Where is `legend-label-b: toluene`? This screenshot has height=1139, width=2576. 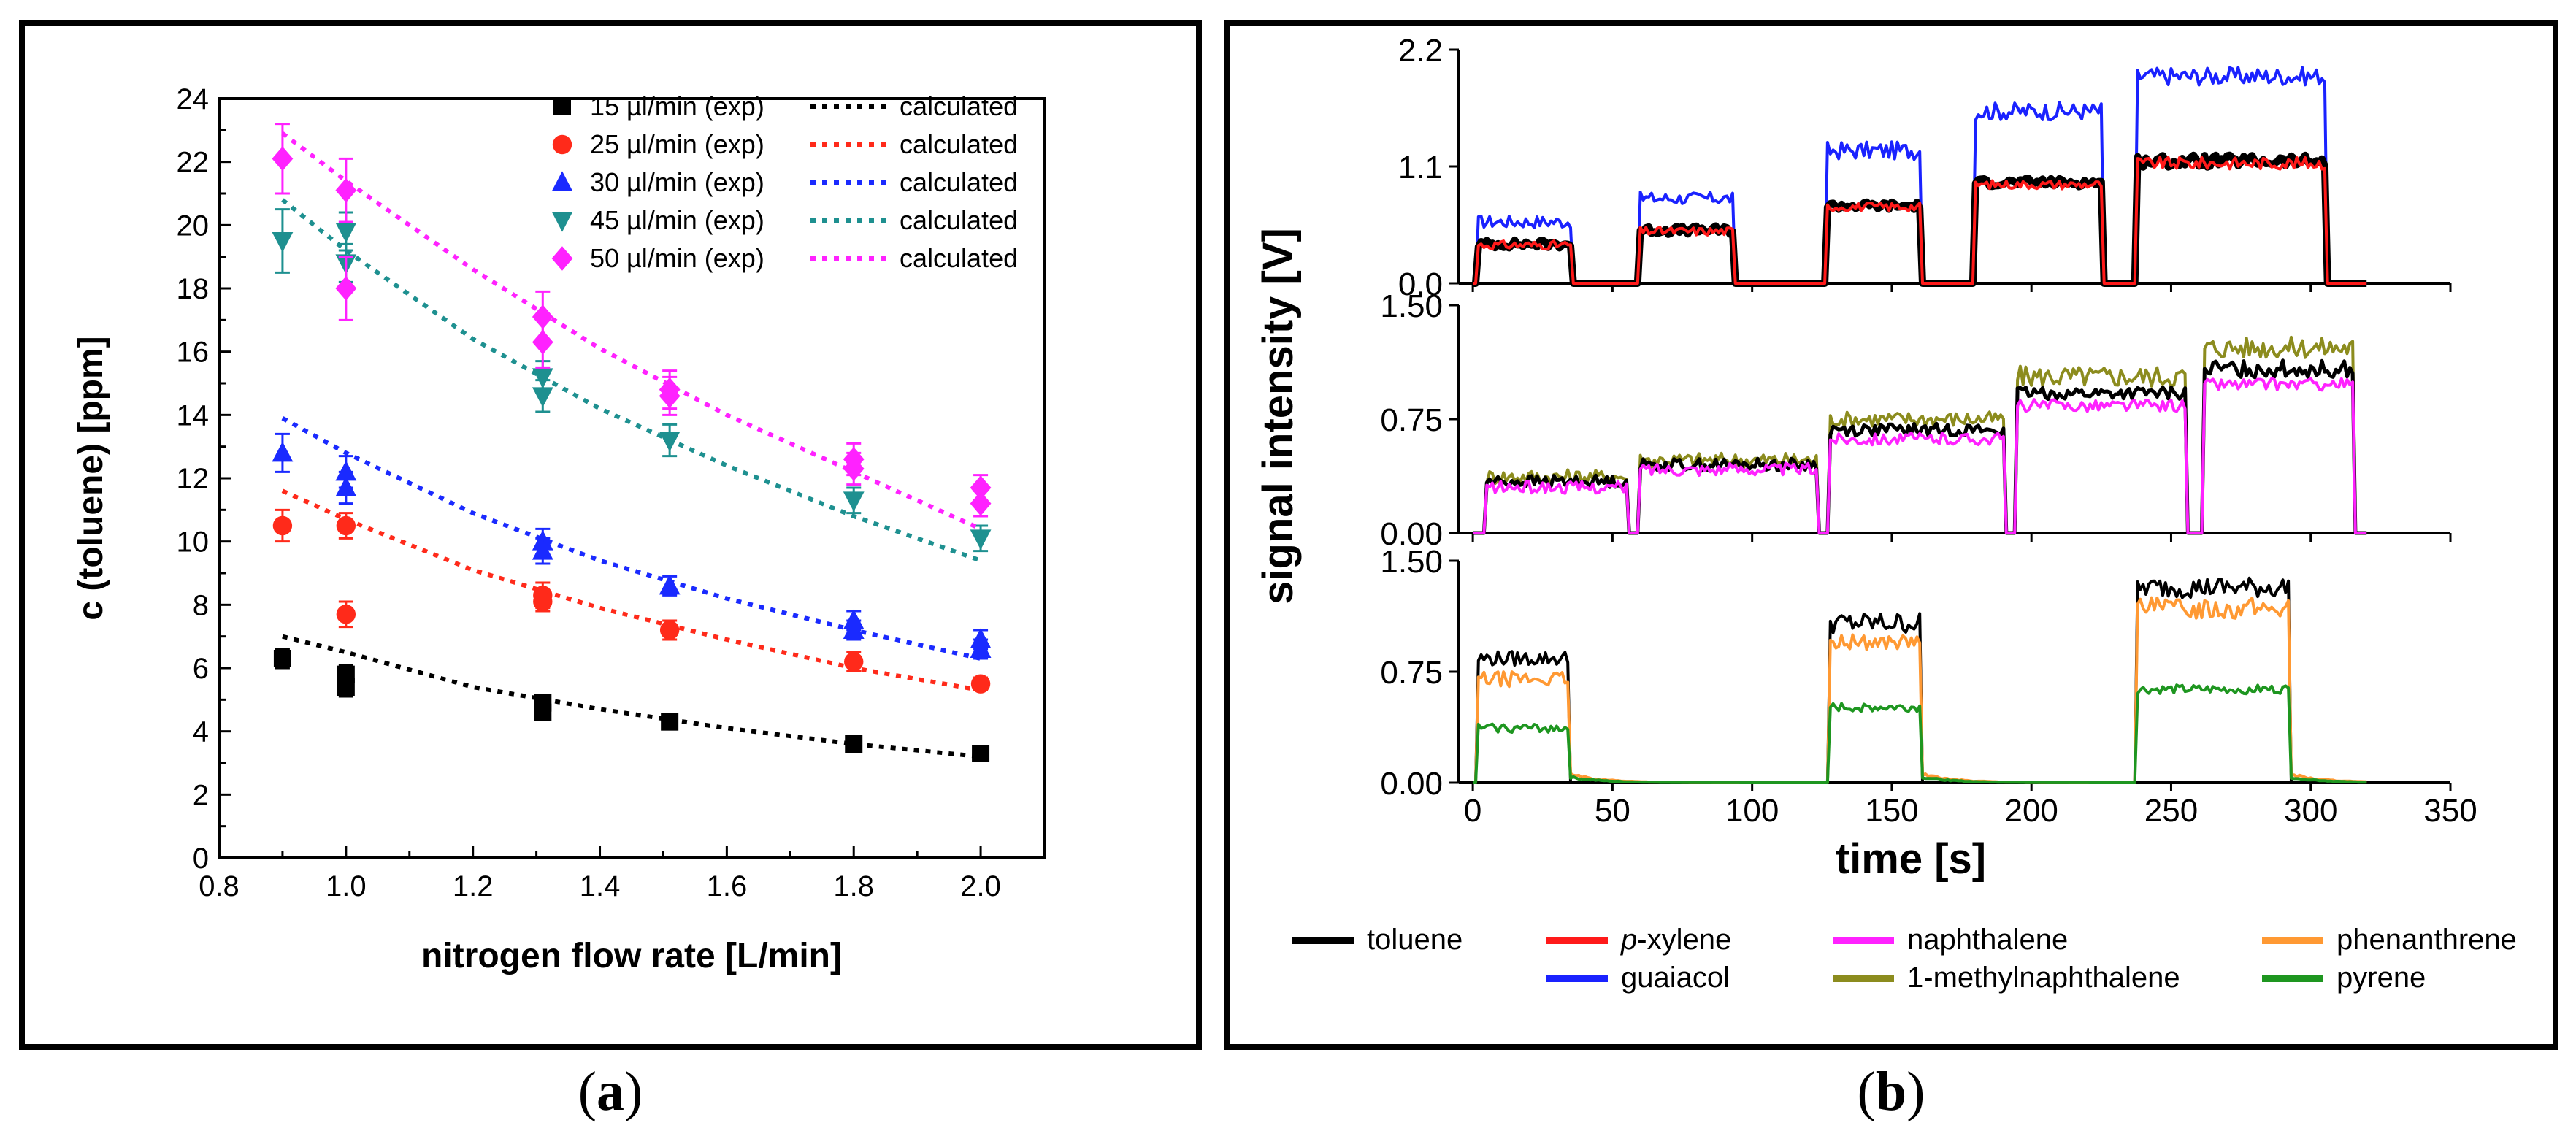 legend-label-b: toluene is located at coordinates (1415, 940).